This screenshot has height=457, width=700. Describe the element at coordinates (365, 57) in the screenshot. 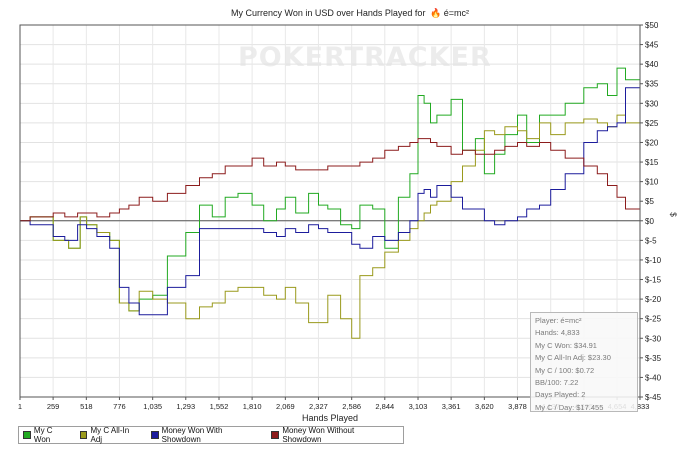

I see `watermark-logo: POKERTRACKER` at that location.